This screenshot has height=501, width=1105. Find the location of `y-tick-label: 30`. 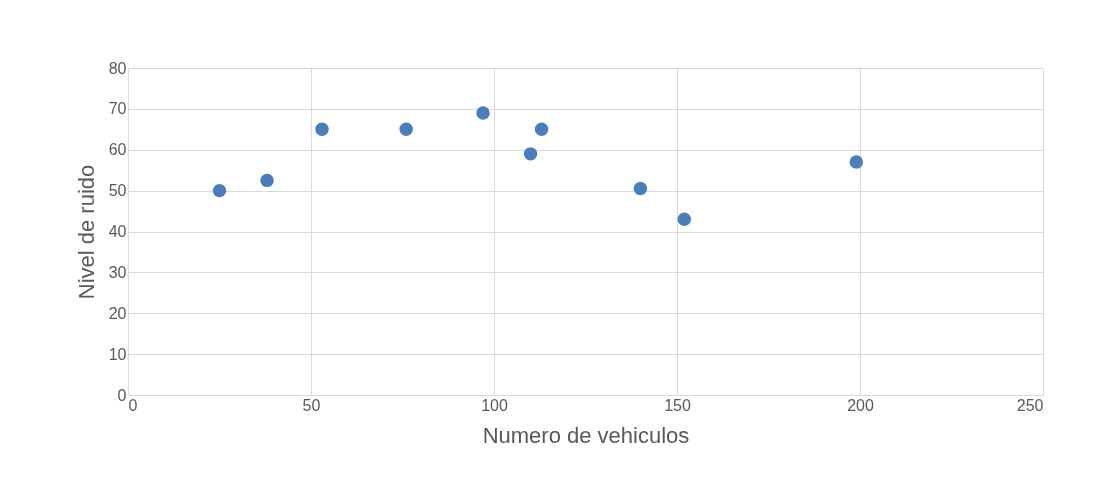

y-tick-label: 30 is located at coordinates (117, 272).